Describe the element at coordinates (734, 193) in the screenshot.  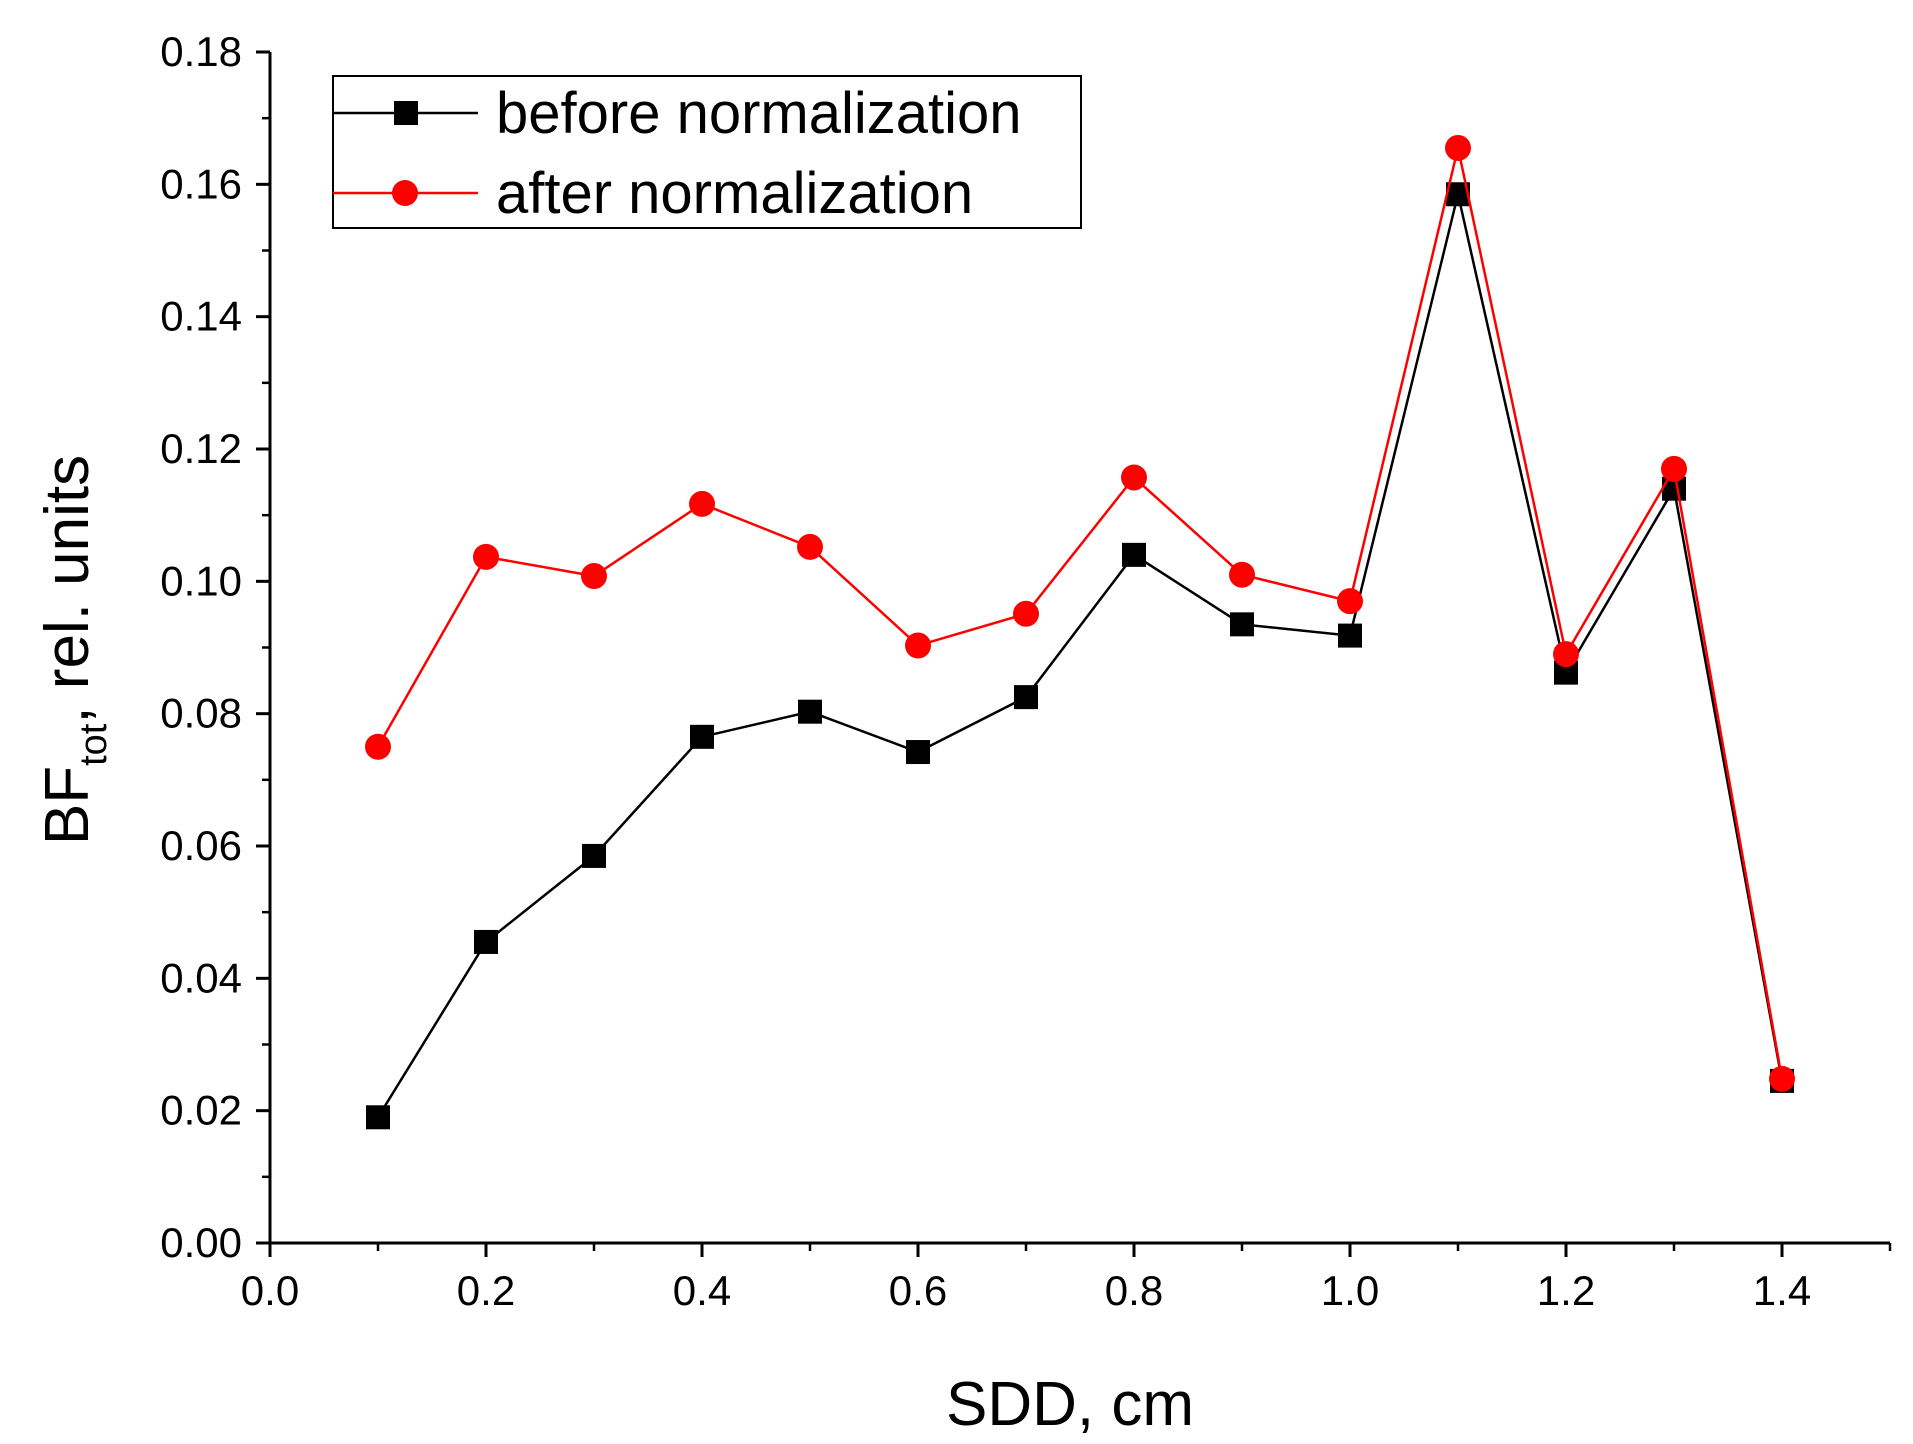
I see `legend-label: after normalization` at that location.